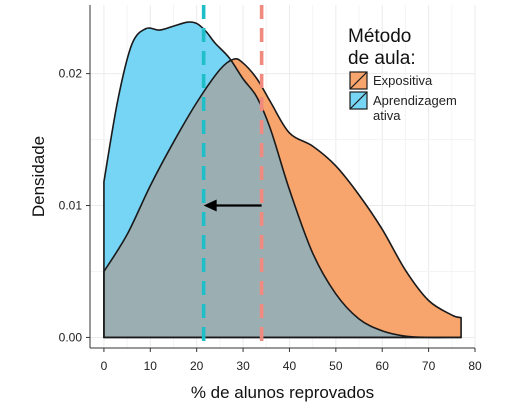 The image size is (509, 408). I want to click on legend-label: Expositiva, so click(403, 80).